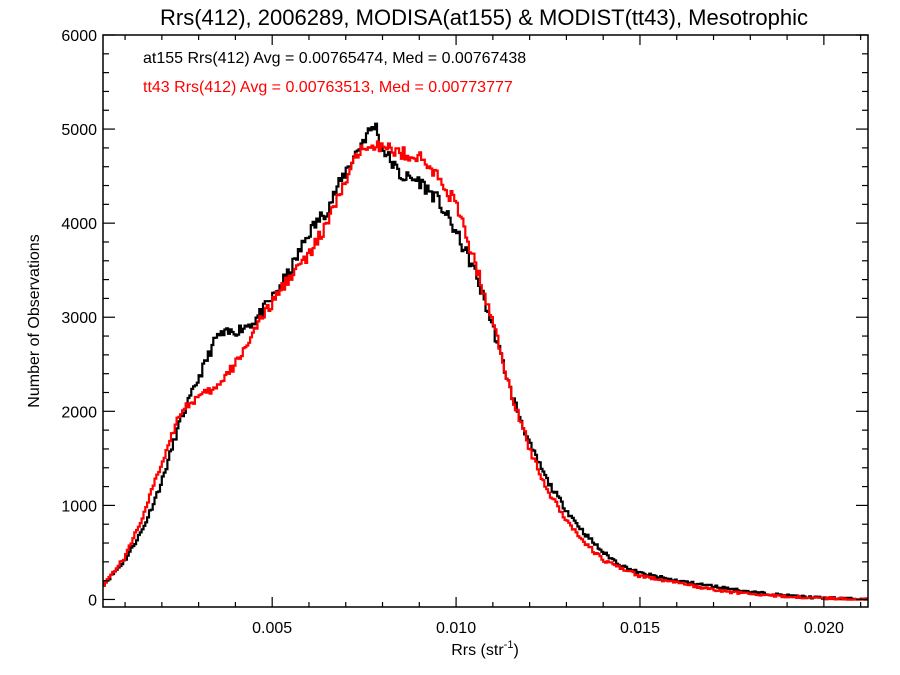 Image resolution: width=900 pixels, height=675 pixels. I want to click on y-tick-label: 1000, so click(79, 506).